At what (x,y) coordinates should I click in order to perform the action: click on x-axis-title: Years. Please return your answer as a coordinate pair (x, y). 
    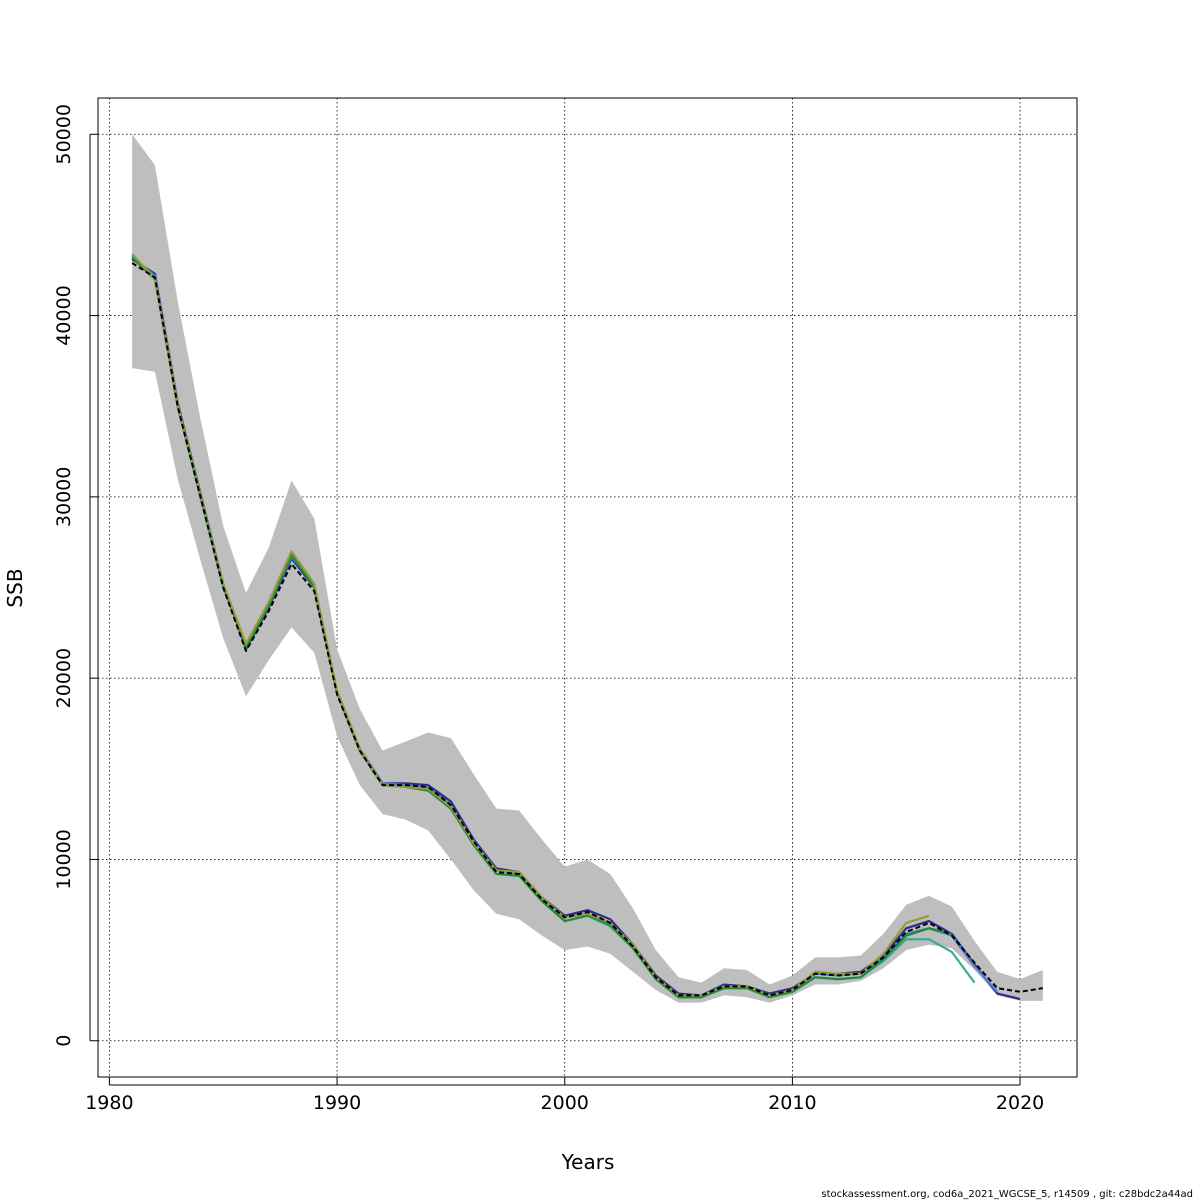
    Looking at the image, I should click on (588, 1162).